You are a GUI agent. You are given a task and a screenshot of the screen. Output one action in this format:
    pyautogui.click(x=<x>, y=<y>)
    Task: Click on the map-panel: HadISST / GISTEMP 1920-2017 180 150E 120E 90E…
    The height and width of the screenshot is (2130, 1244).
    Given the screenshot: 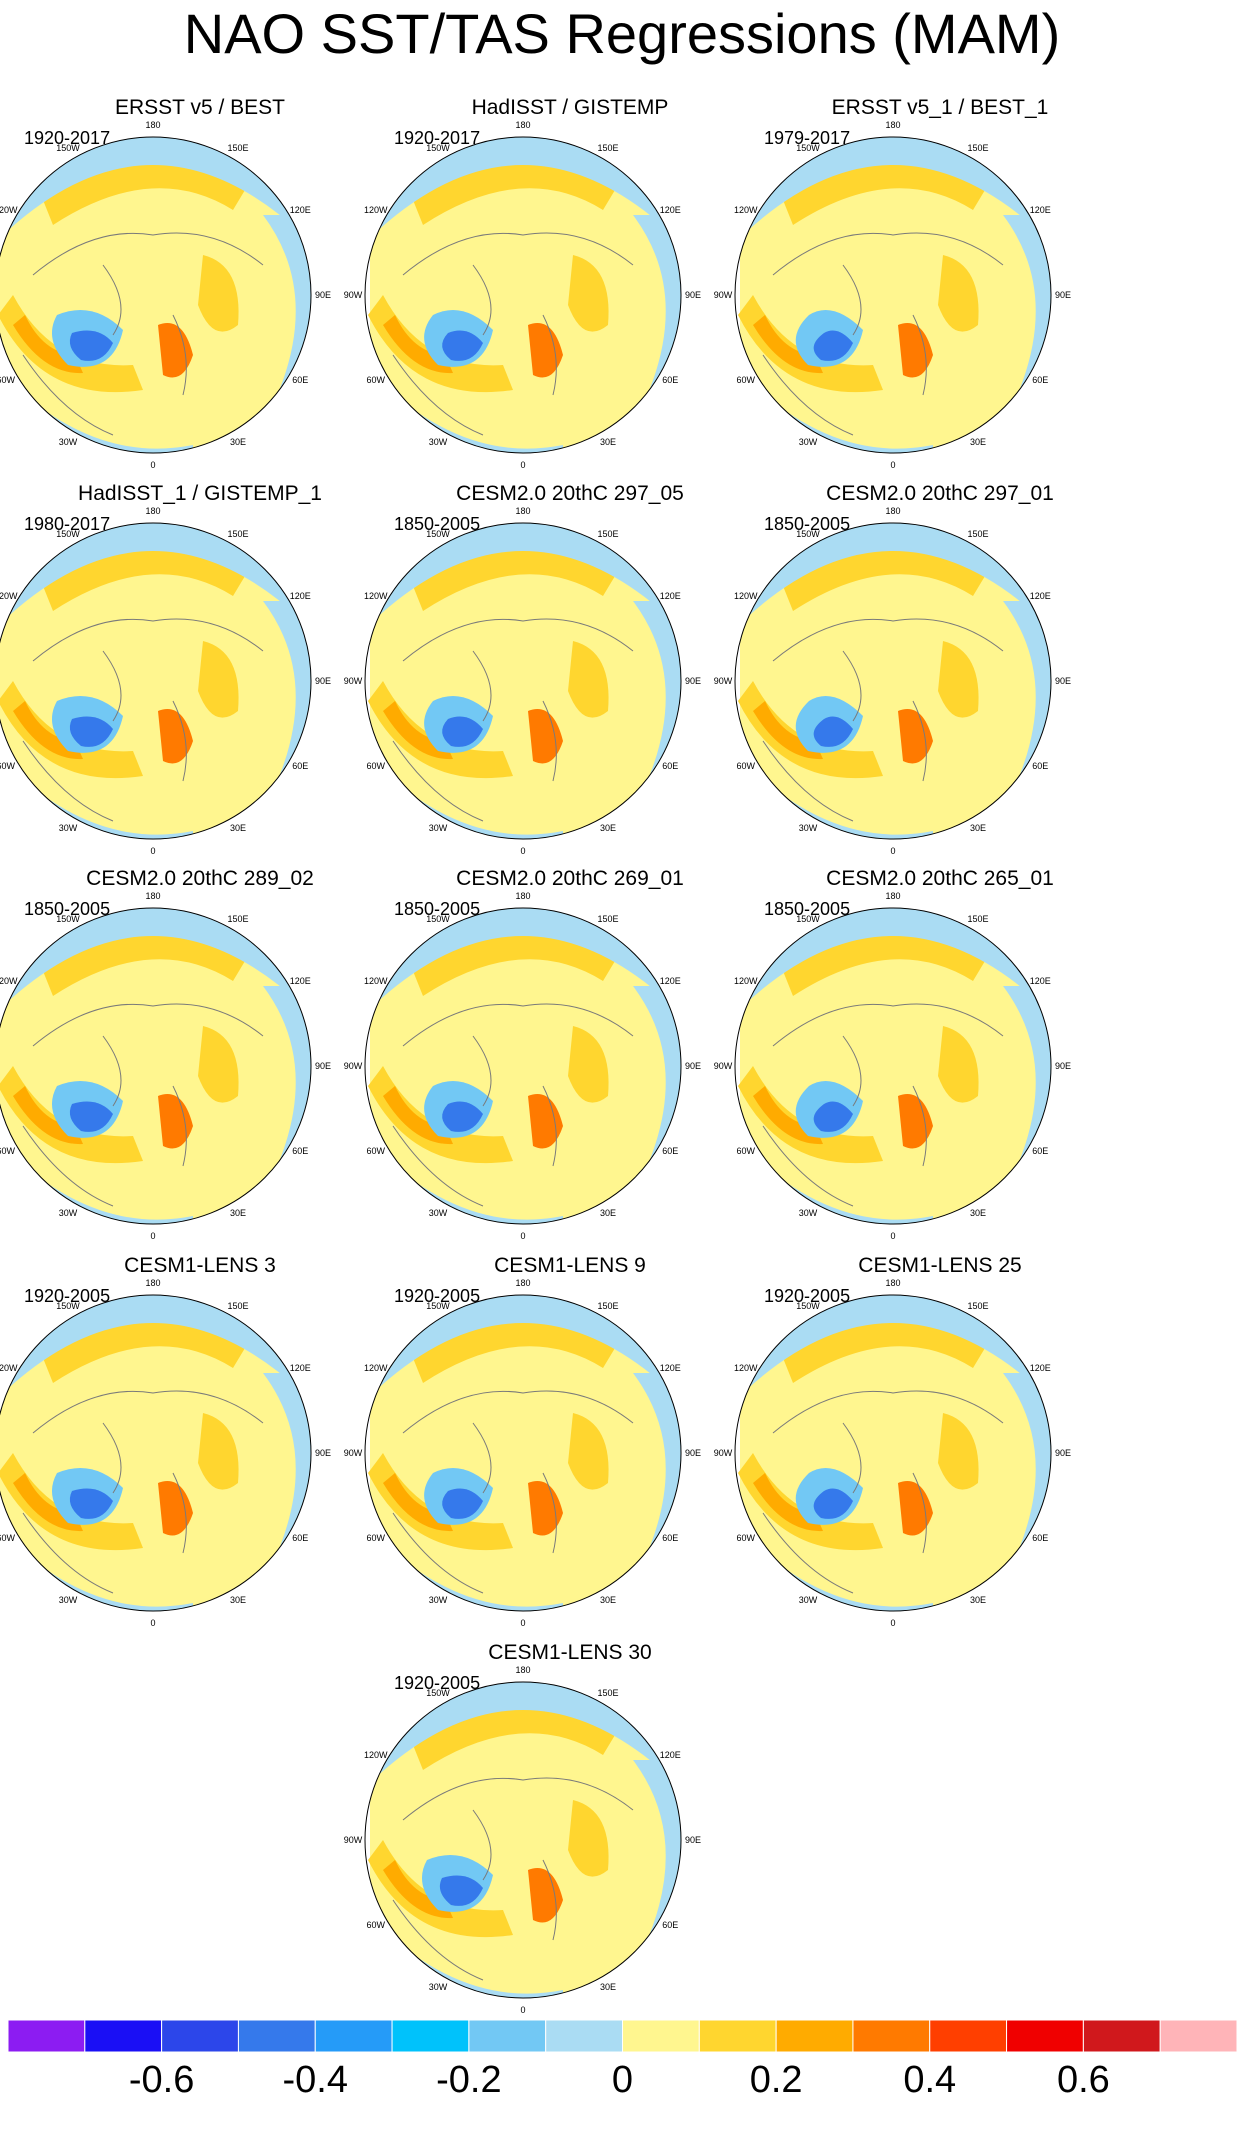 What is the action you would take?
    pyautogui.click(x=557, y=286)
    